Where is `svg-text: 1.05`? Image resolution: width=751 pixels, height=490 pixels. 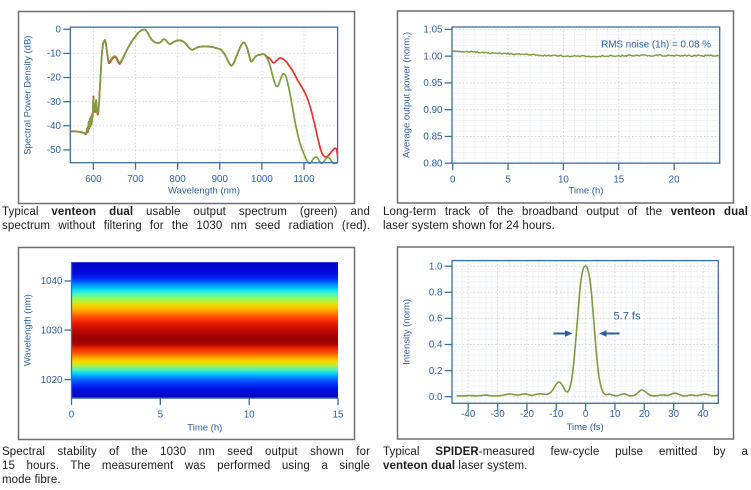 svg-text: 1.05 is located at coordinates (433, 30).